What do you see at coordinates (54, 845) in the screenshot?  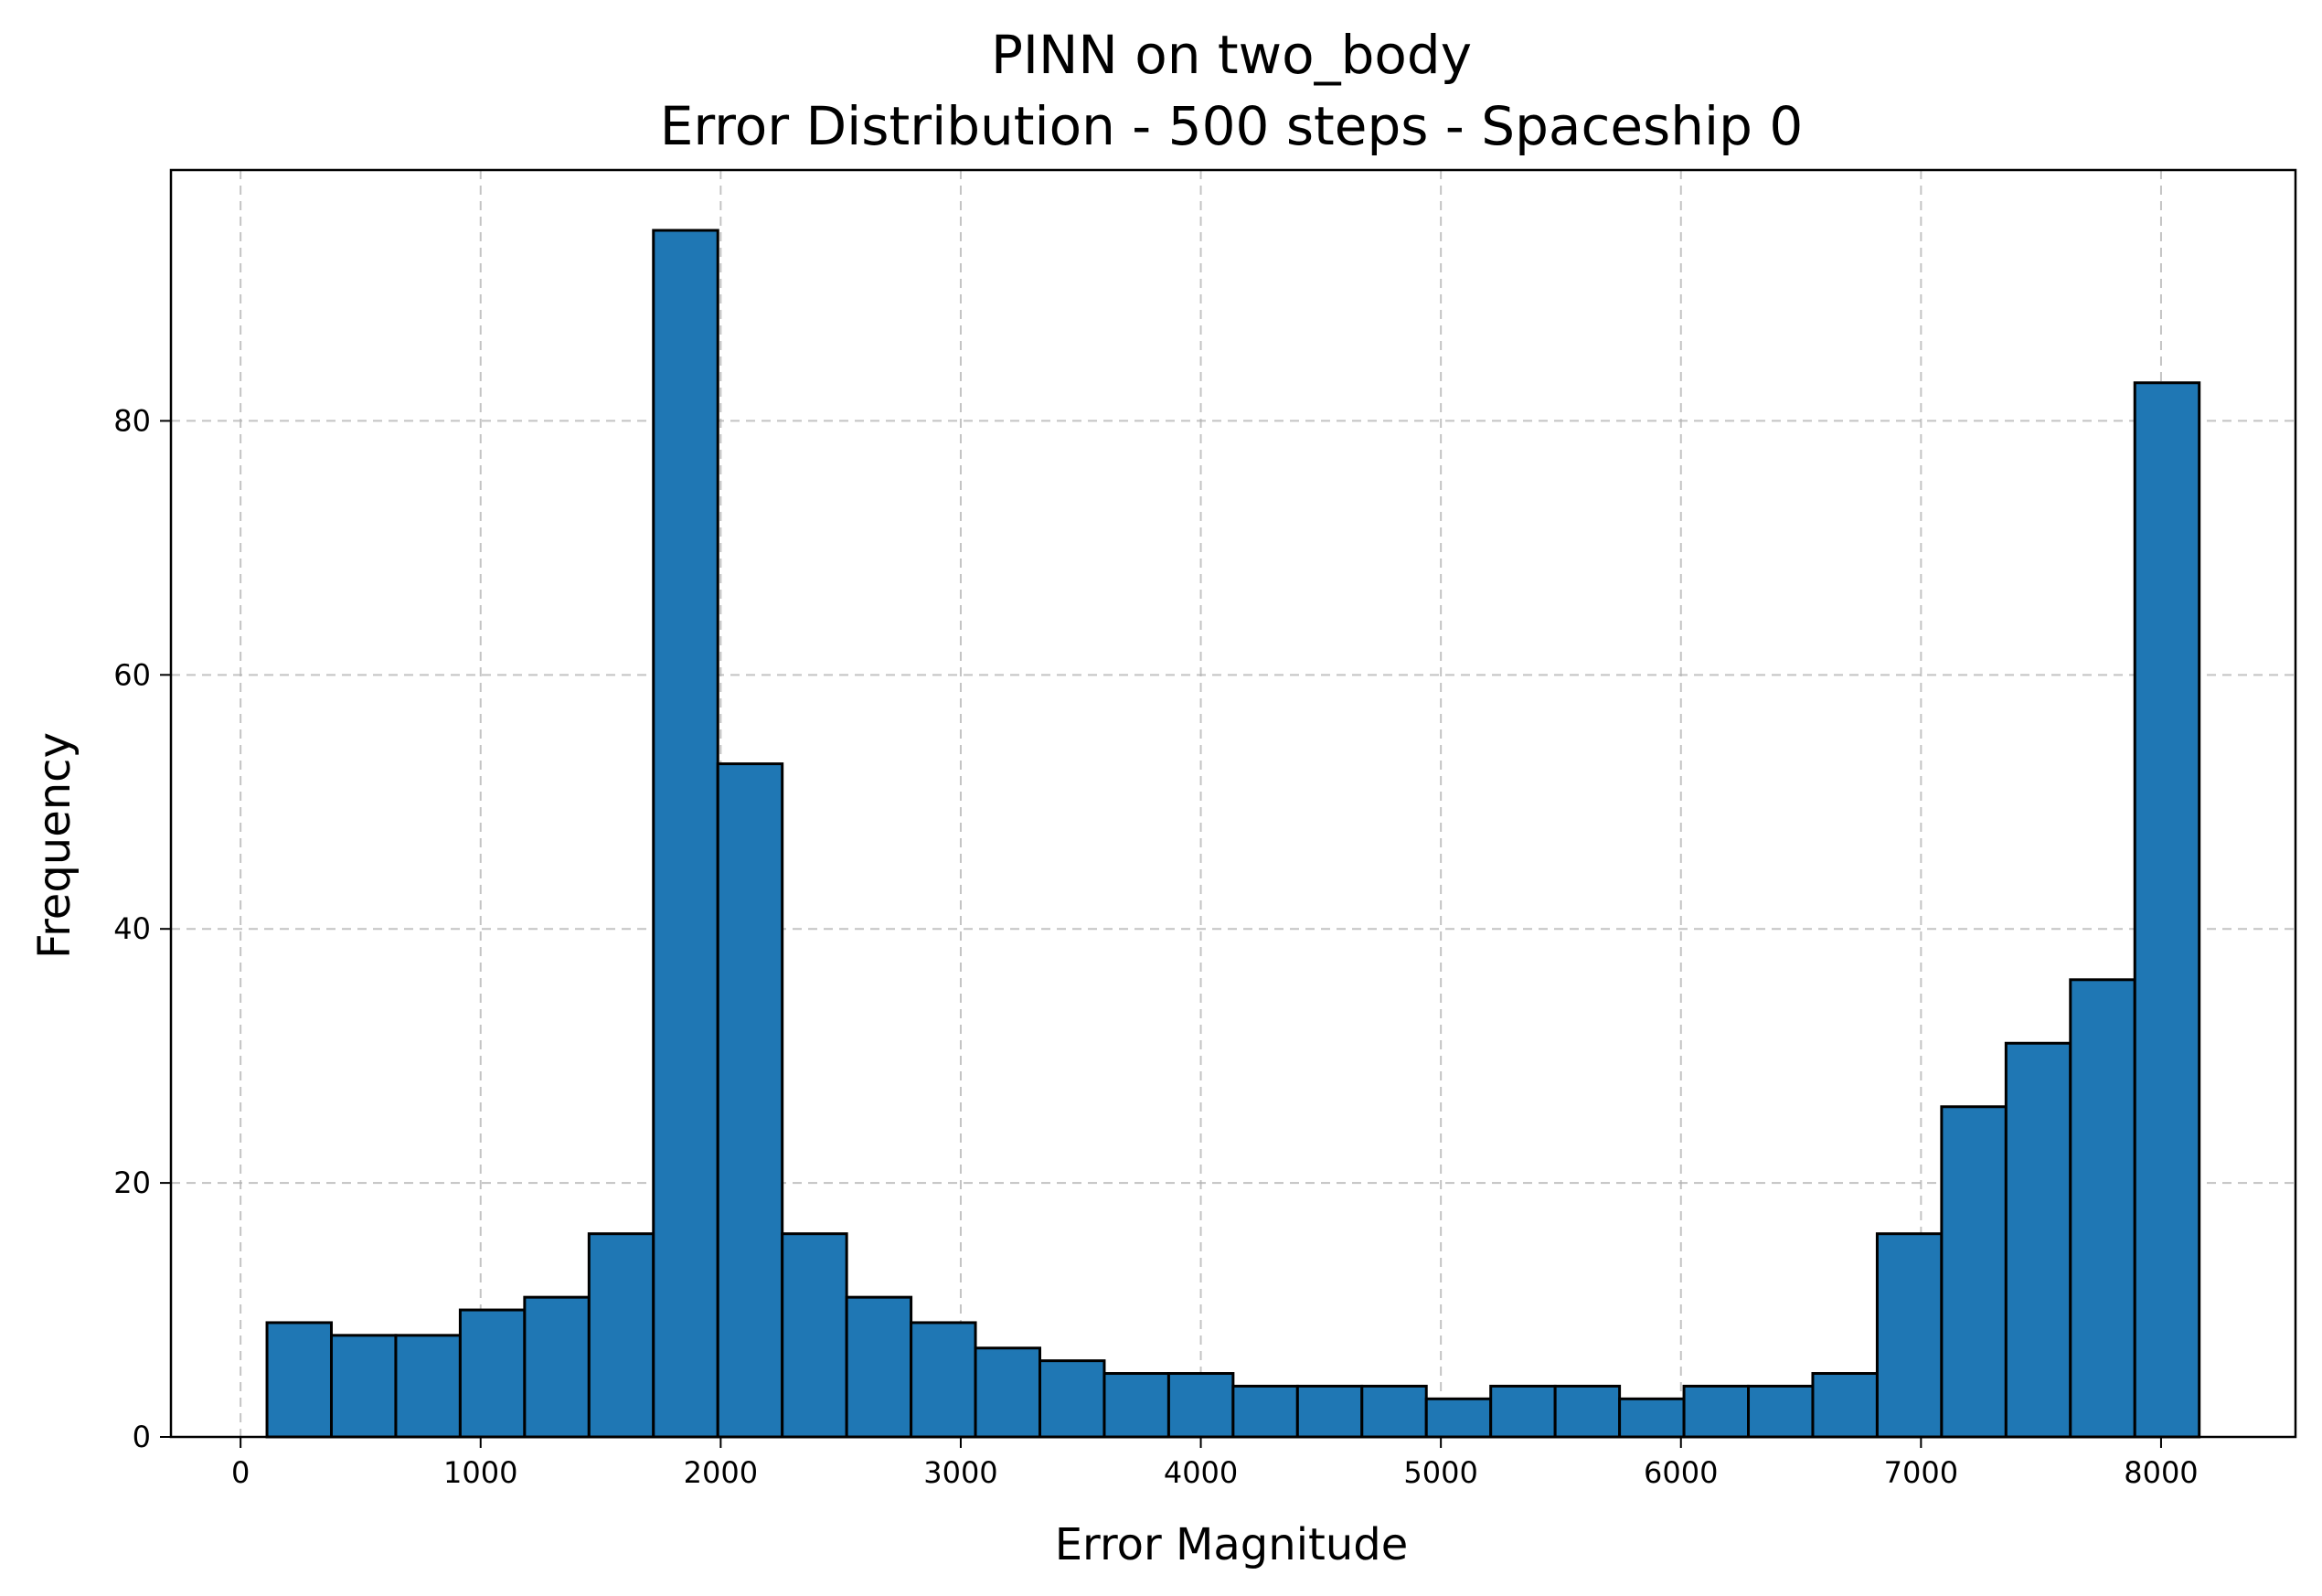 I see `y-axis-label: Frequency` at bounding box center [54, 845].